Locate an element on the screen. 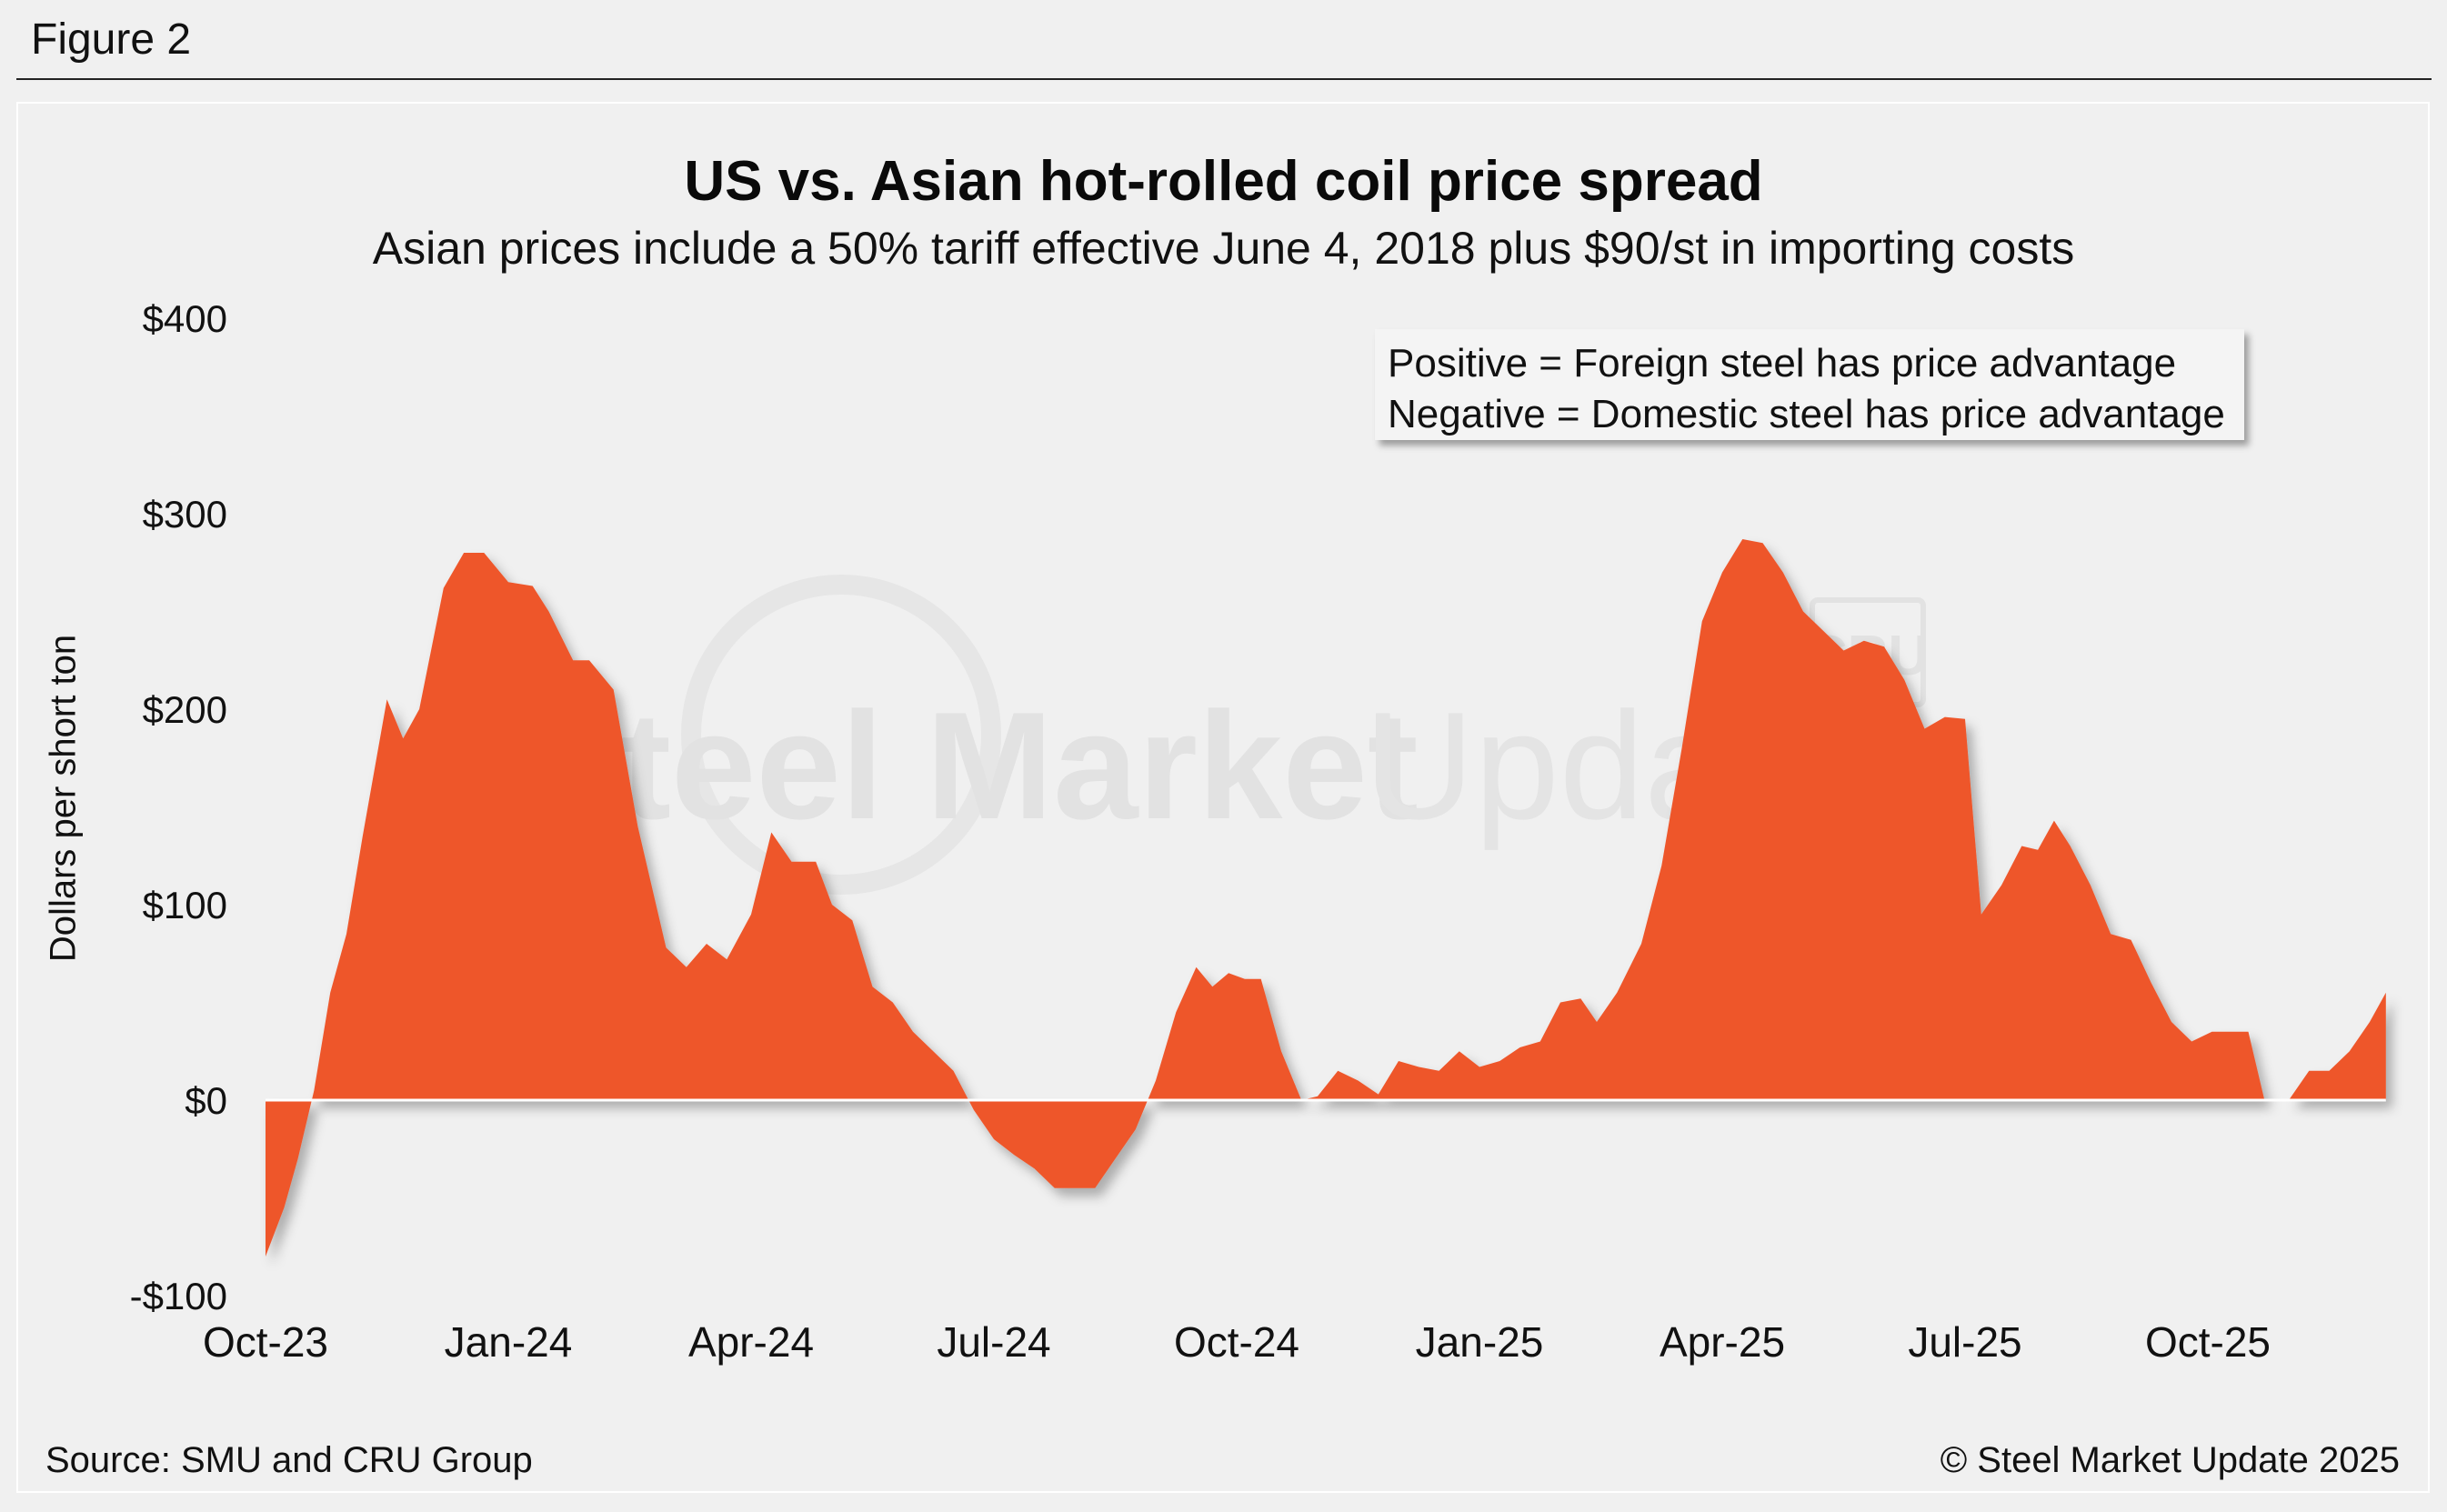 This screenshot has height=1512, width=2447. y-tick-labels: $400 $300 $200 $100 $0 -$100 is located at coordinates (179, 807).